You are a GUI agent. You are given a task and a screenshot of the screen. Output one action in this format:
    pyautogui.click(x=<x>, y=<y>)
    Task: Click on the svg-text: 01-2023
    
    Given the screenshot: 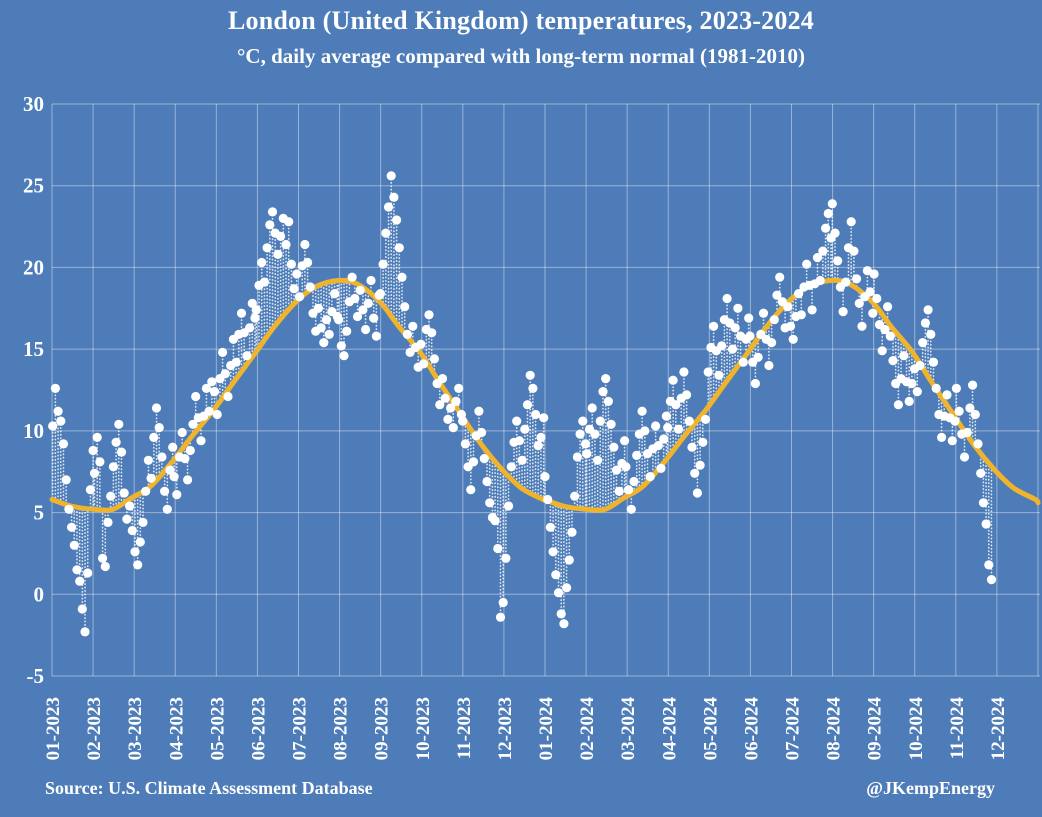 What is the action you would take?
    pyautogui.click(x=53, y=728)
    